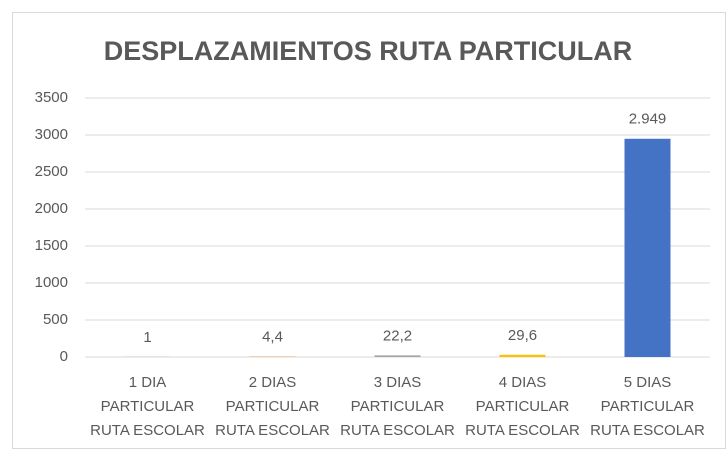  What do you see at coordinates (55, 319) in the screenshot?
I see `y-tick-label: 500` at bounding box center [55, 319].